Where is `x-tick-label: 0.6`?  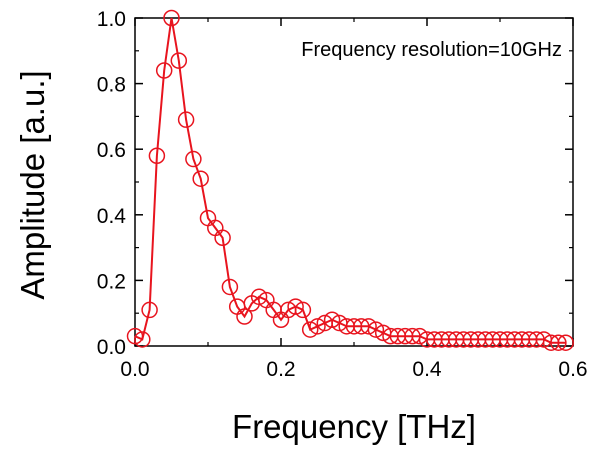
x-tick-label: 0.6 is located at coordinates (572, 369).